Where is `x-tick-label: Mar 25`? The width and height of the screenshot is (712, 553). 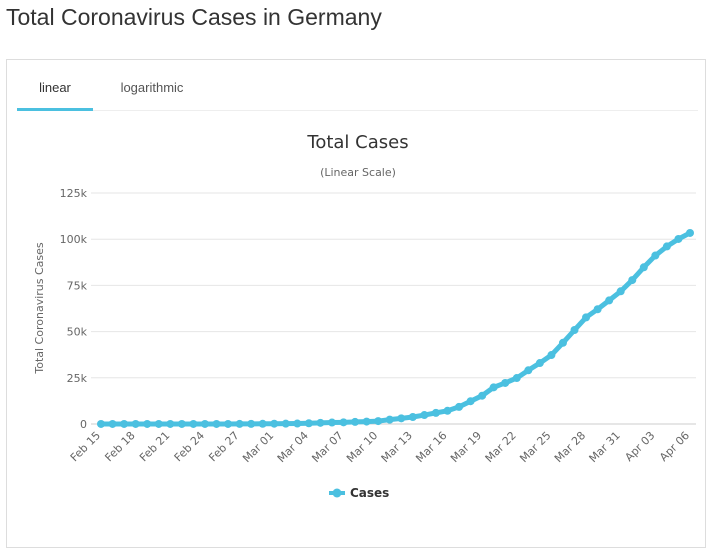
x-tick-label: Mar 25 is located at coordinates (535, 447).